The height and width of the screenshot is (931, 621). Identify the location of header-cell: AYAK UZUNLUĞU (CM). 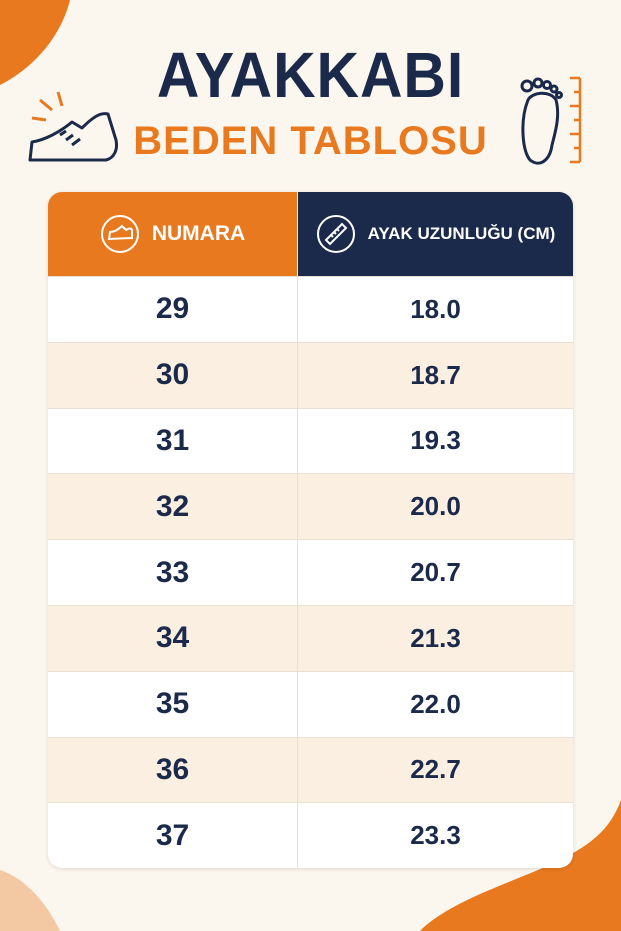
(435, 234).